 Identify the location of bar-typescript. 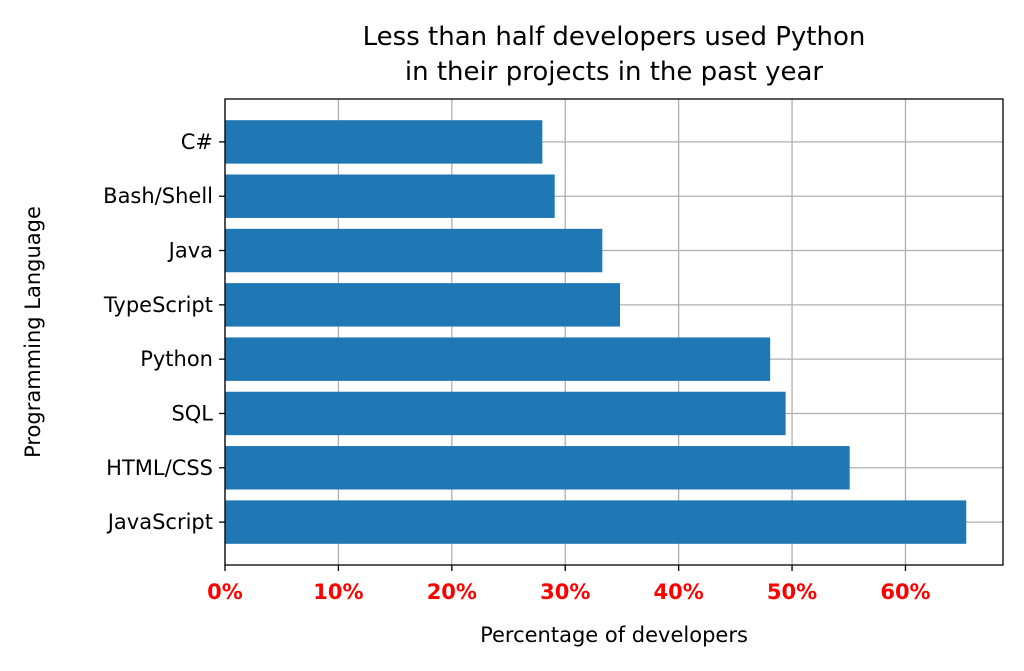
(423, 305).